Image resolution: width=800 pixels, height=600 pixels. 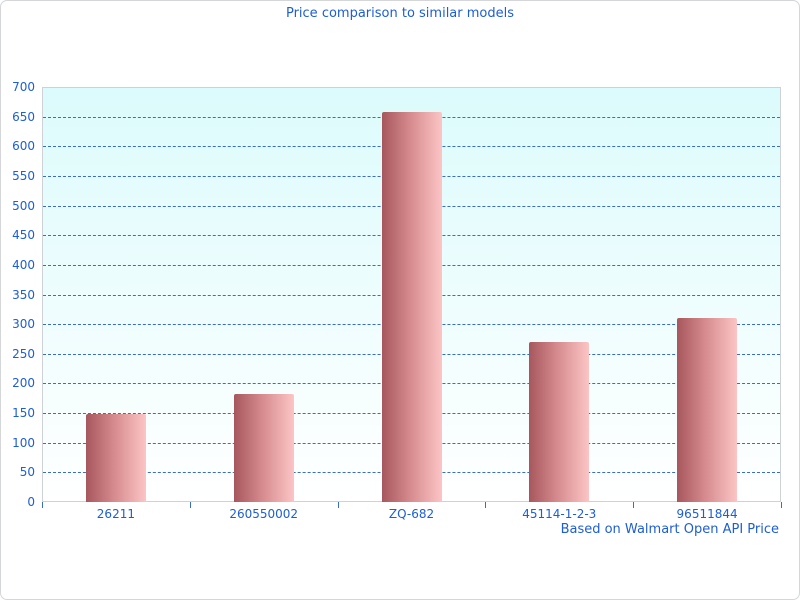 I want to click on y-axis-label: 350, so click(x=23, y=294).